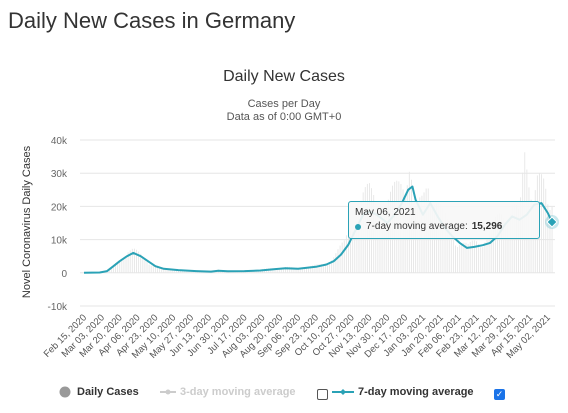  I want to click on legend-label-daily-cases: Daily Cases, so click(108, 392).